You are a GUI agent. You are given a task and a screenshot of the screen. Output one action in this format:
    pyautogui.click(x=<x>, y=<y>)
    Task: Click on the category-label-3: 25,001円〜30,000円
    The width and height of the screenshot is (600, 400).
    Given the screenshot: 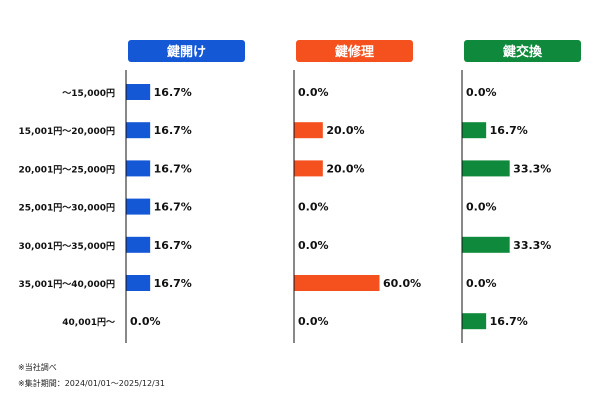 What is the action you would take?
    pyautogui.click(x=67, y=208)
    